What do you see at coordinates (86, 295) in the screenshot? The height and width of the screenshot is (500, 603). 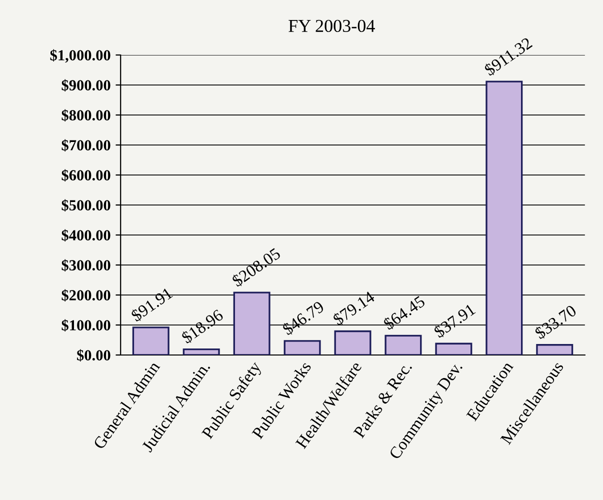 I see `y-tick-label: $200.00` at bounding box center [86, 295].